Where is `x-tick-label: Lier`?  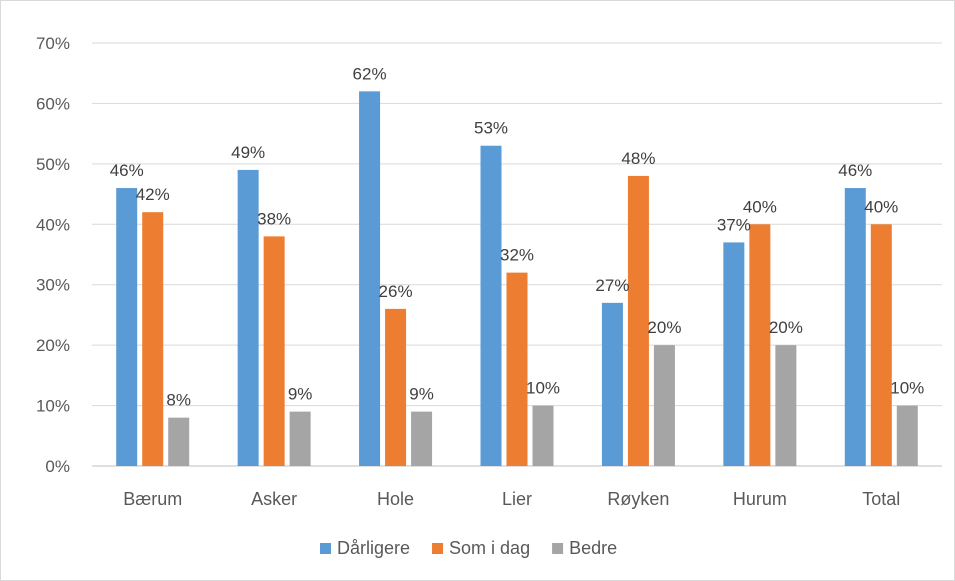
x-tick-label: Lier is located at coordinates (517, 499).